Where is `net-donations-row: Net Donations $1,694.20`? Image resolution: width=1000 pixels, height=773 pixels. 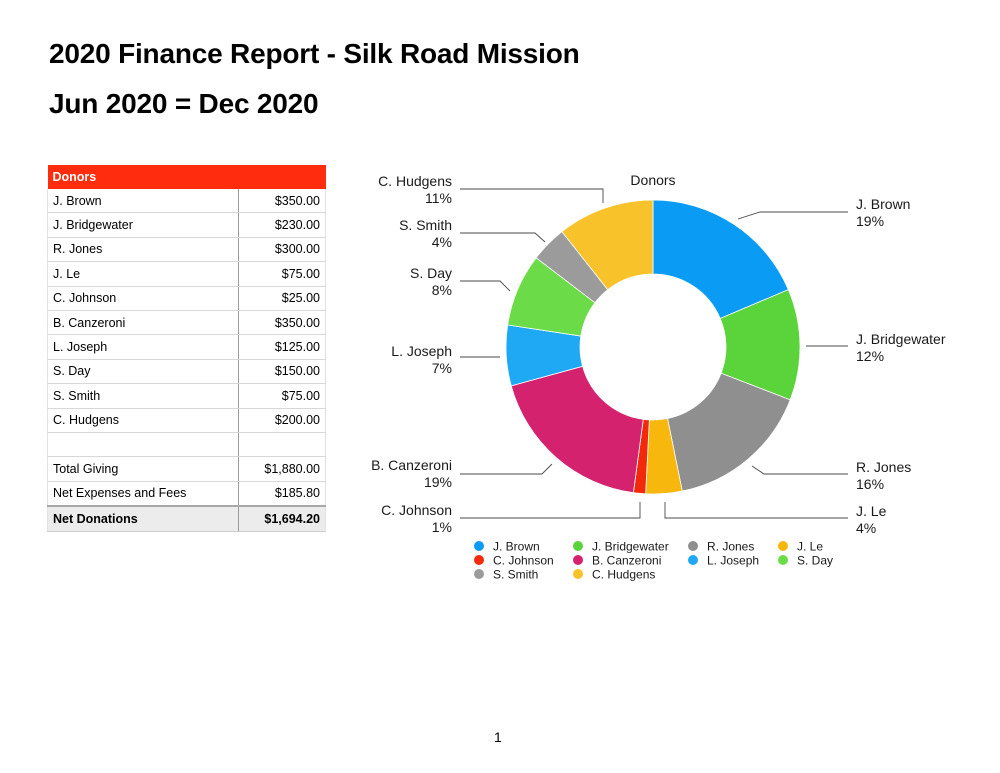 net-donations-row: Net Donations $1,694.20 is located at coordinates (186, 519).